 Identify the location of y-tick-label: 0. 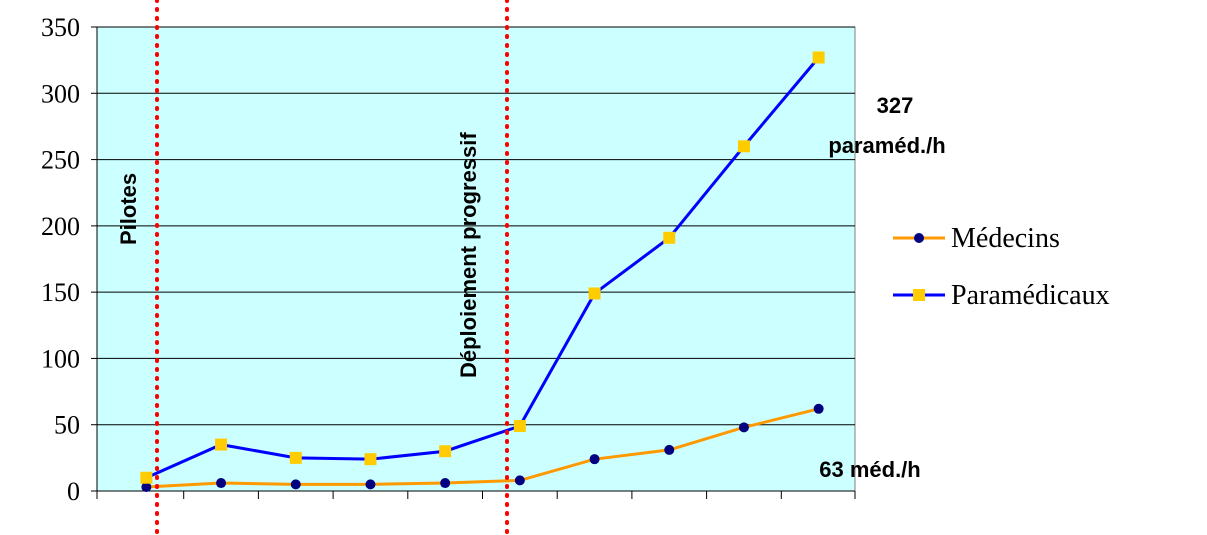
(73, 491).